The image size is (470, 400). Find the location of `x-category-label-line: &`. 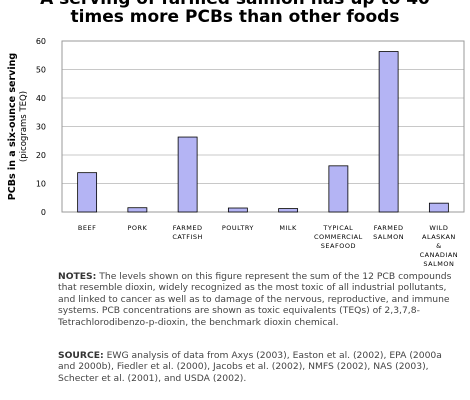

x-category-label-line: & is located at coordinates (439, 246).